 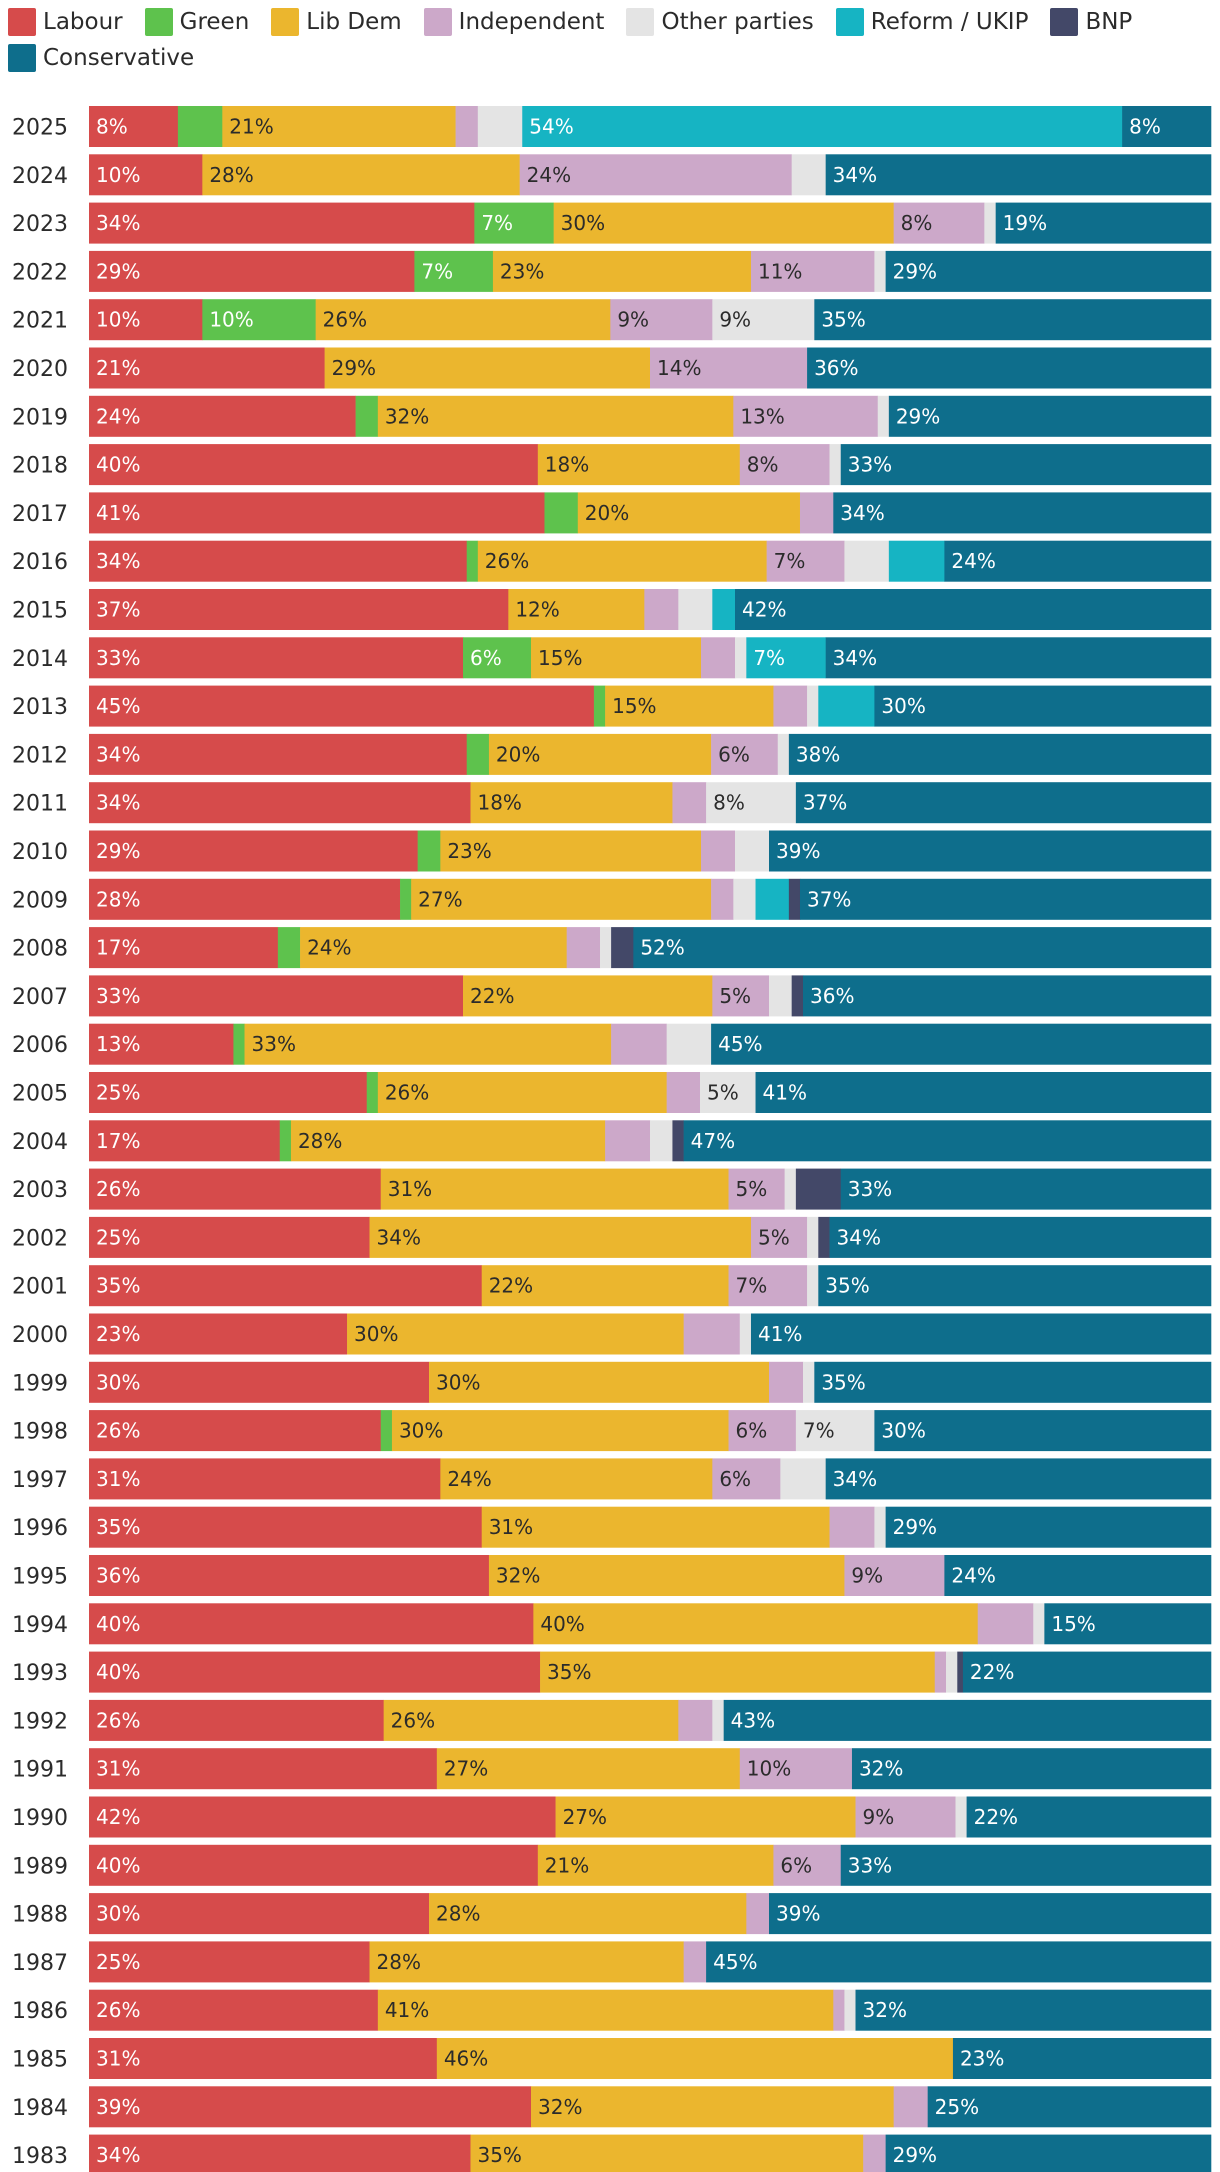 I want to click on bar-row-2025: 2025 8% 21% 54% 8%, so click(x=612, y=126).